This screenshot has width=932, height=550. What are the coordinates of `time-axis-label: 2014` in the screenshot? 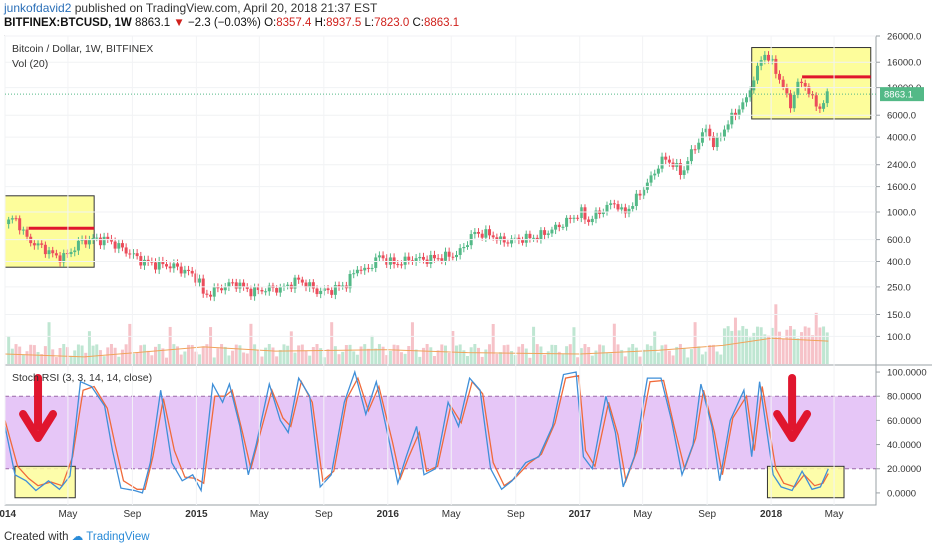 It's located at (8, 514).